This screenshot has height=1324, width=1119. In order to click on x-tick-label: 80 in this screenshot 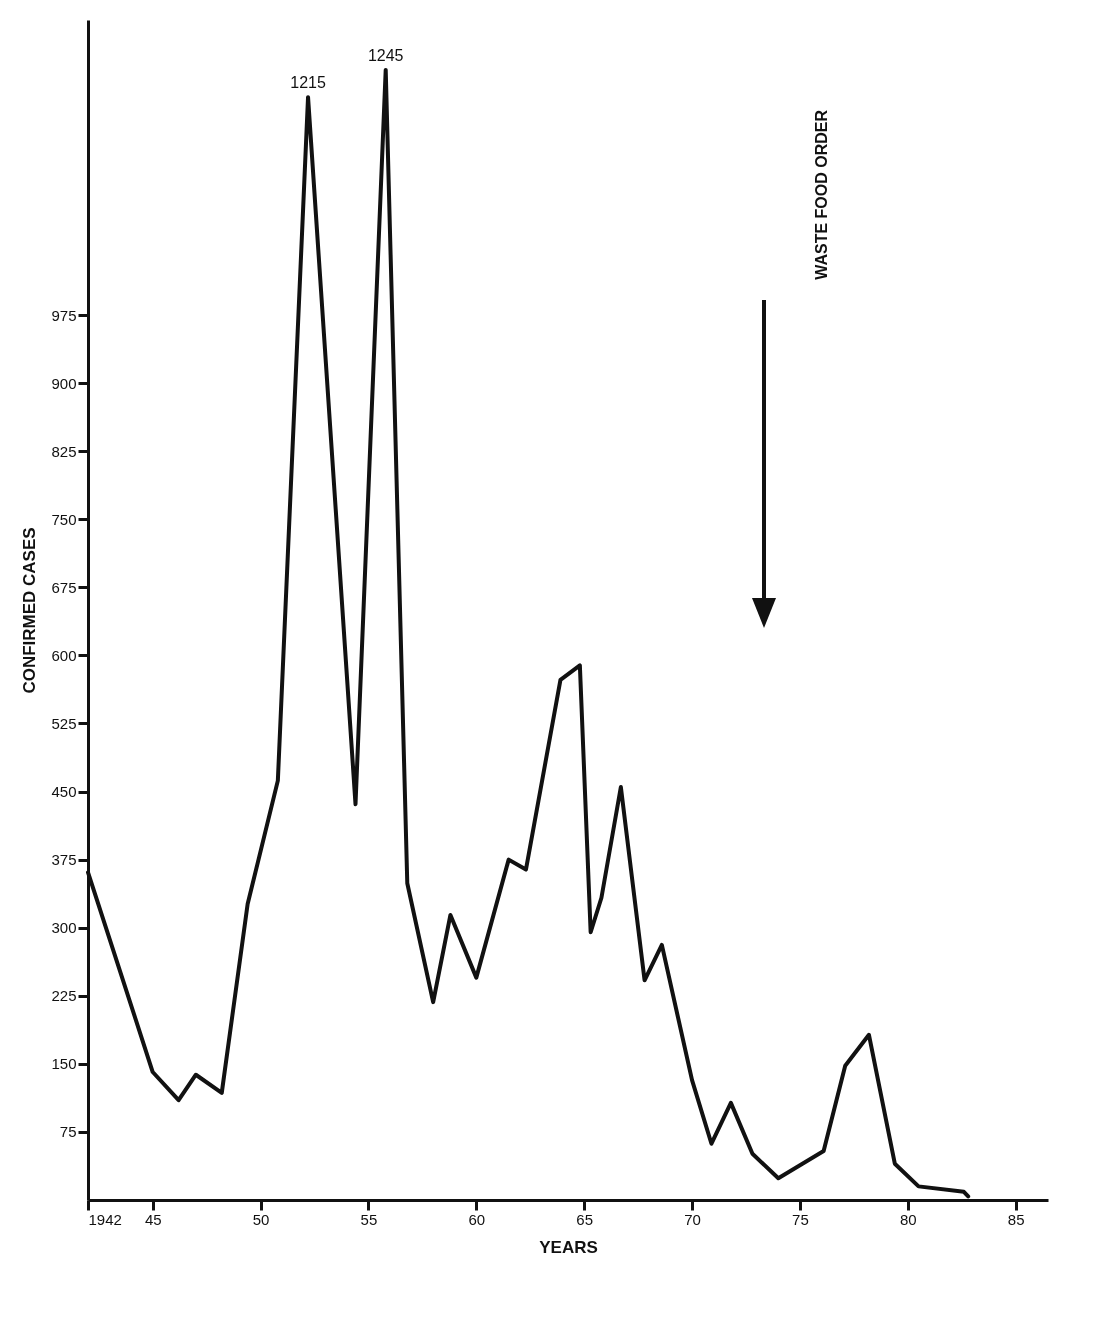, I will do `click(908, 1219)`.